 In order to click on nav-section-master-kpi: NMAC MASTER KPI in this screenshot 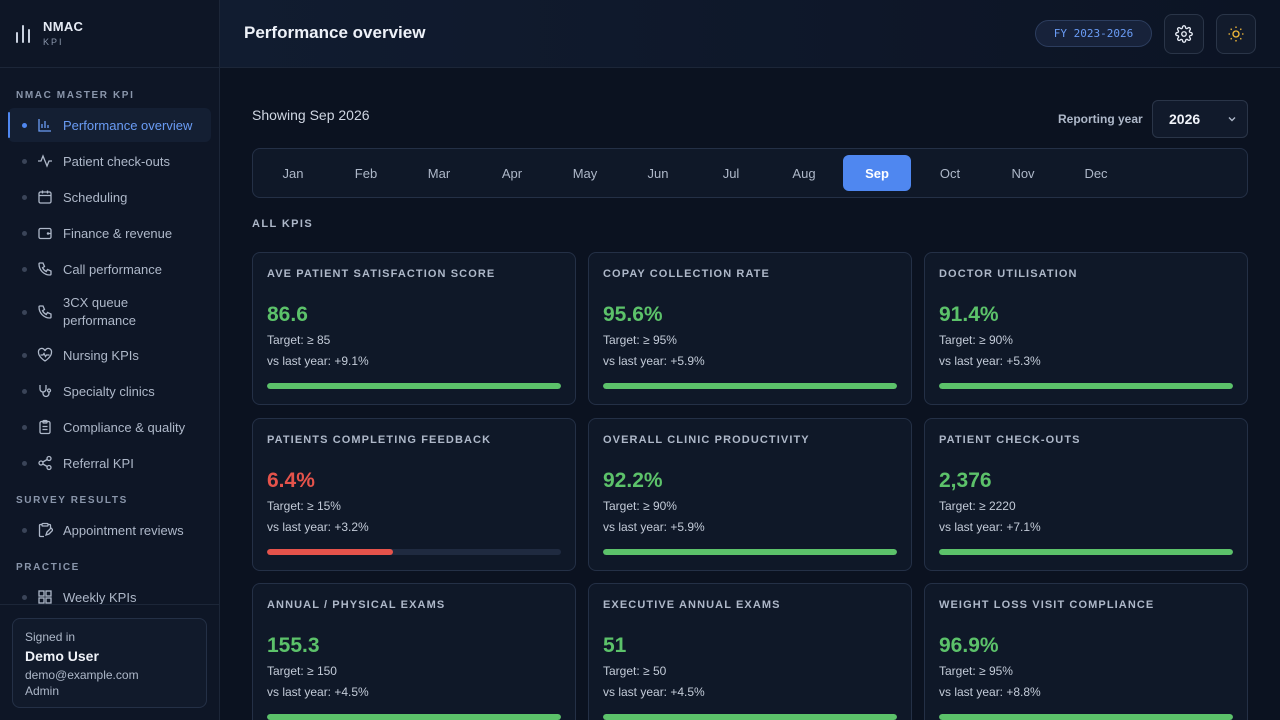, I will do `click(75, 95)`.